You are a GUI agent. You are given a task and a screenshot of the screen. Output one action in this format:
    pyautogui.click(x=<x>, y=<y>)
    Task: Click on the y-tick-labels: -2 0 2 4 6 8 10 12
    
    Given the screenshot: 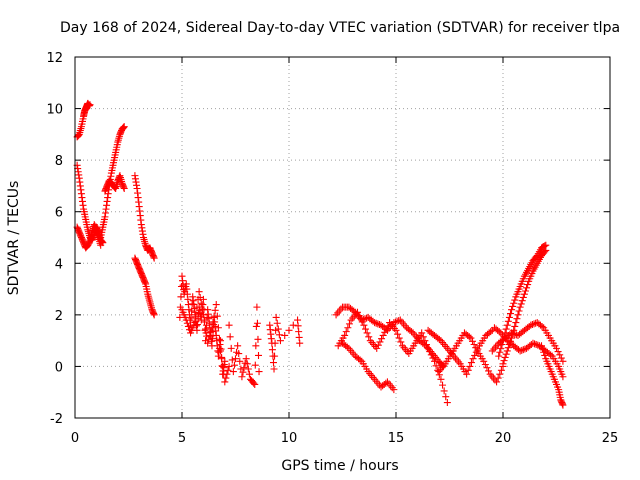 What is the action you would take?
    pyautogui.click(x=54, y=239)
    